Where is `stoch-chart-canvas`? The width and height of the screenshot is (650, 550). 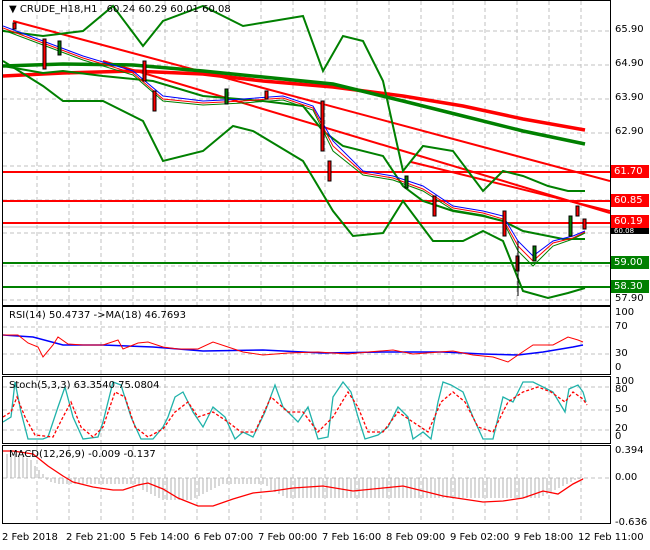
stoch-chart-canvas is located at coordinates (306, 410).